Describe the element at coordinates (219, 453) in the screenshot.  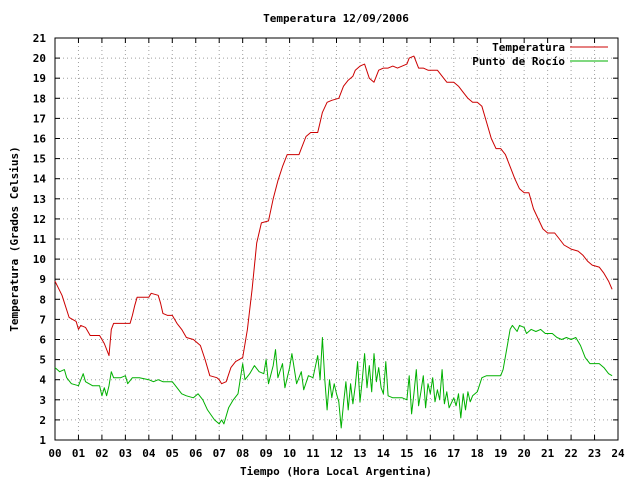
I see `x-tick-label: 07` at that location.